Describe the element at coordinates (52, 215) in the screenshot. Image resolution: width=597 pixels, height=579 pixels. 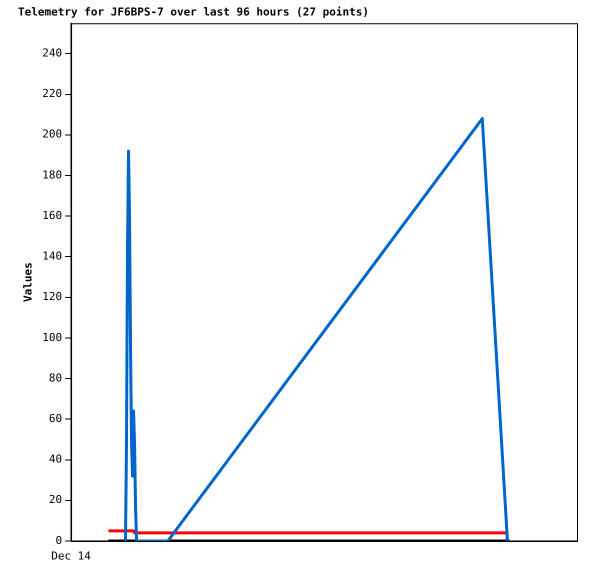
I see `y-tick-label: 160` at that location.